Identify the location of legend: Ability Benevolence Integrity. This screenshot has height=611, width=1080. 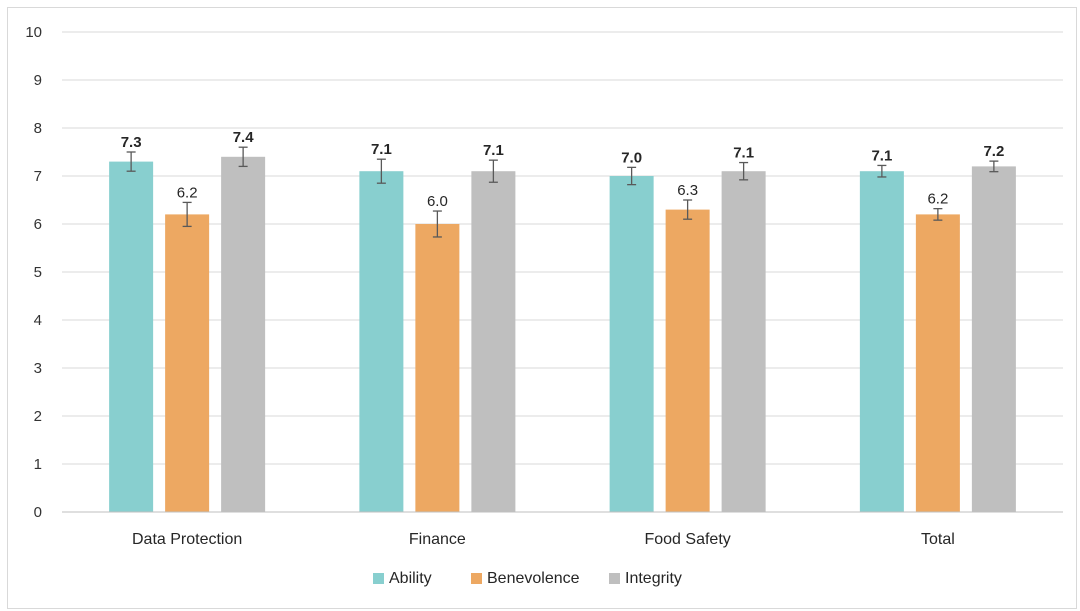
(527, 578).